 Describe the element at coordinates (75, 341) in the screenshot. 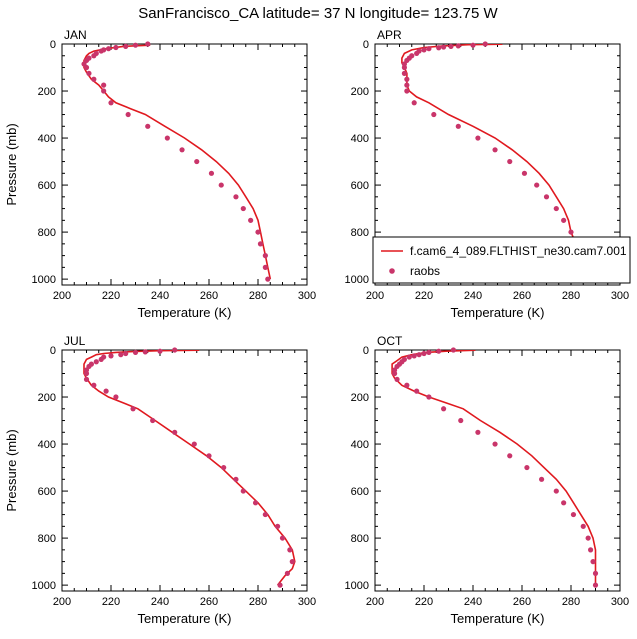

I see `panel-title: JUL` at that location.